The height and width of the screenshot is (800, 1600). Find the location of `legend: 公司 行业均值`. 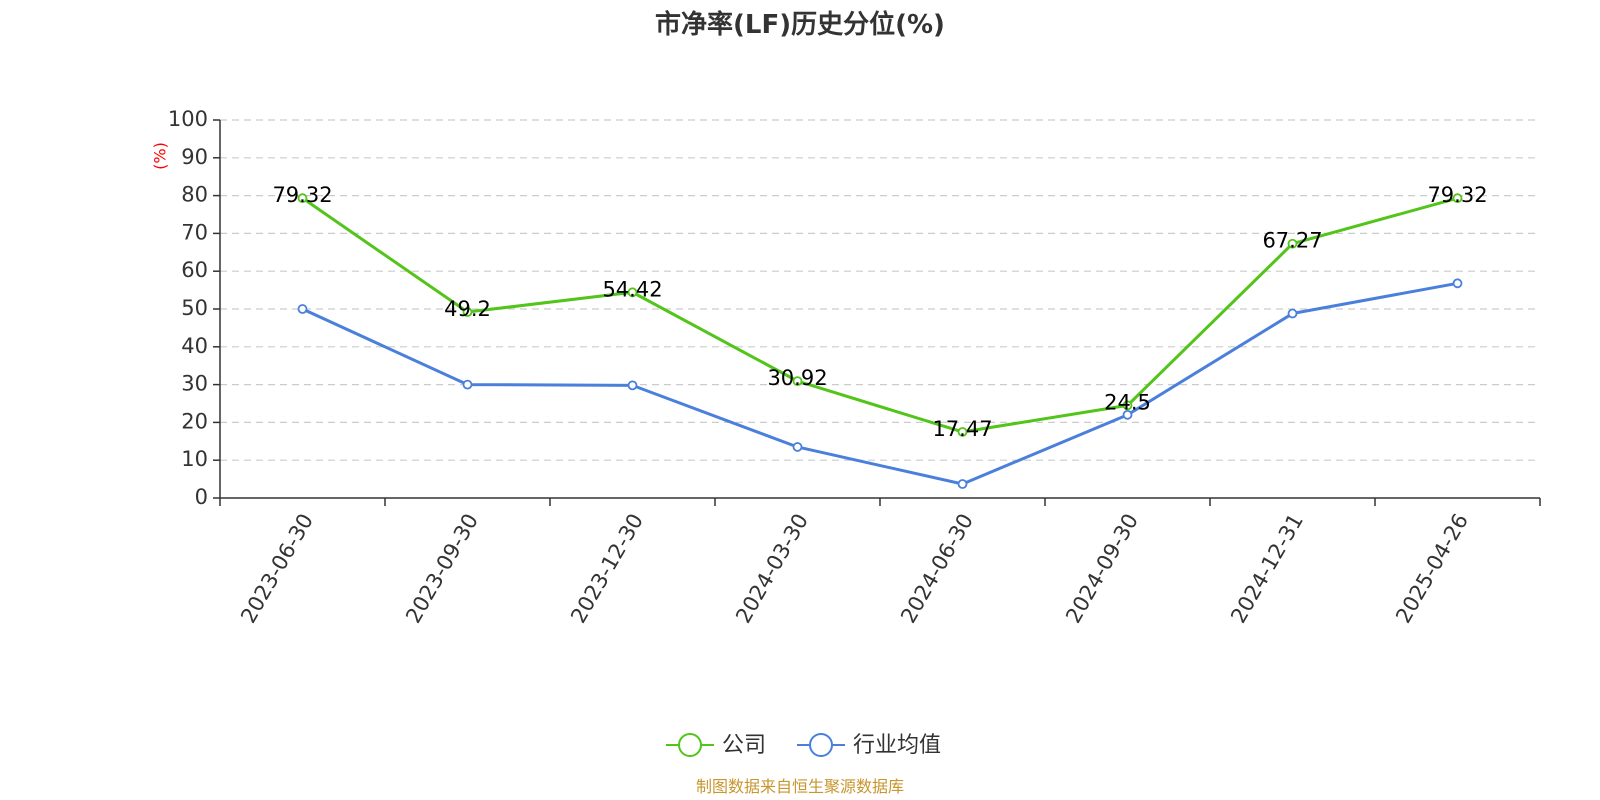

legend: 公司 行业均值 is located at coordinates (803, 745).